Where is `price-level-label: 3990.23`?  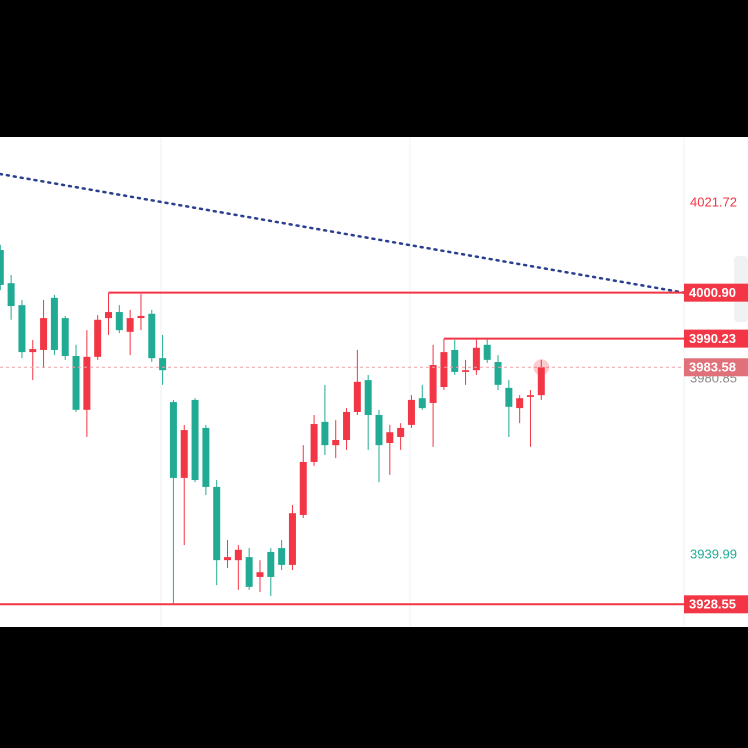
price-level-label: 3990.23 is located at coordinates (712, 338).